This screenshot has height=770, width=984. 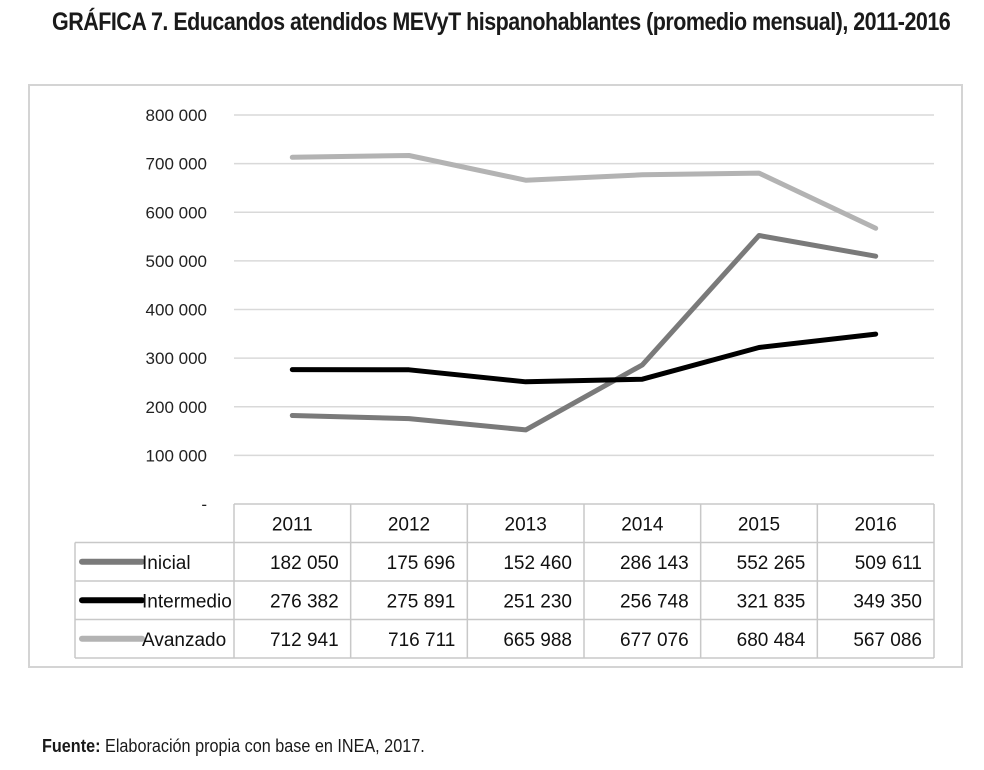 I want to click on x-tick-label: 2014, so click(x=642, y=524).